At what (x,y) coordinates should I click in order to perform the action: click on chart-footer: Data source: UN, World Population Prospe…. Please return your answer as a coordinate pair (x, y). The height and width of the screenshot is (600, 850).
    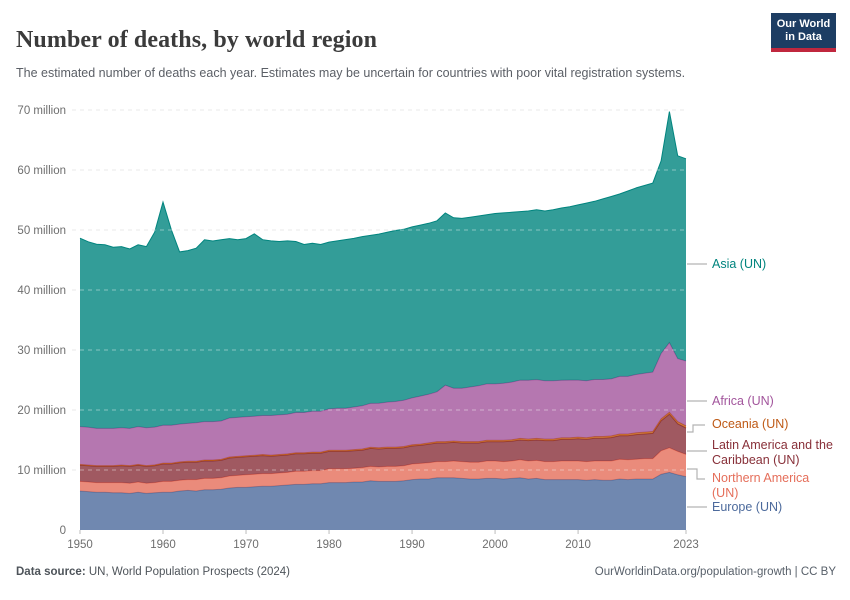
    Looking at the image, I should click on (426, 572).